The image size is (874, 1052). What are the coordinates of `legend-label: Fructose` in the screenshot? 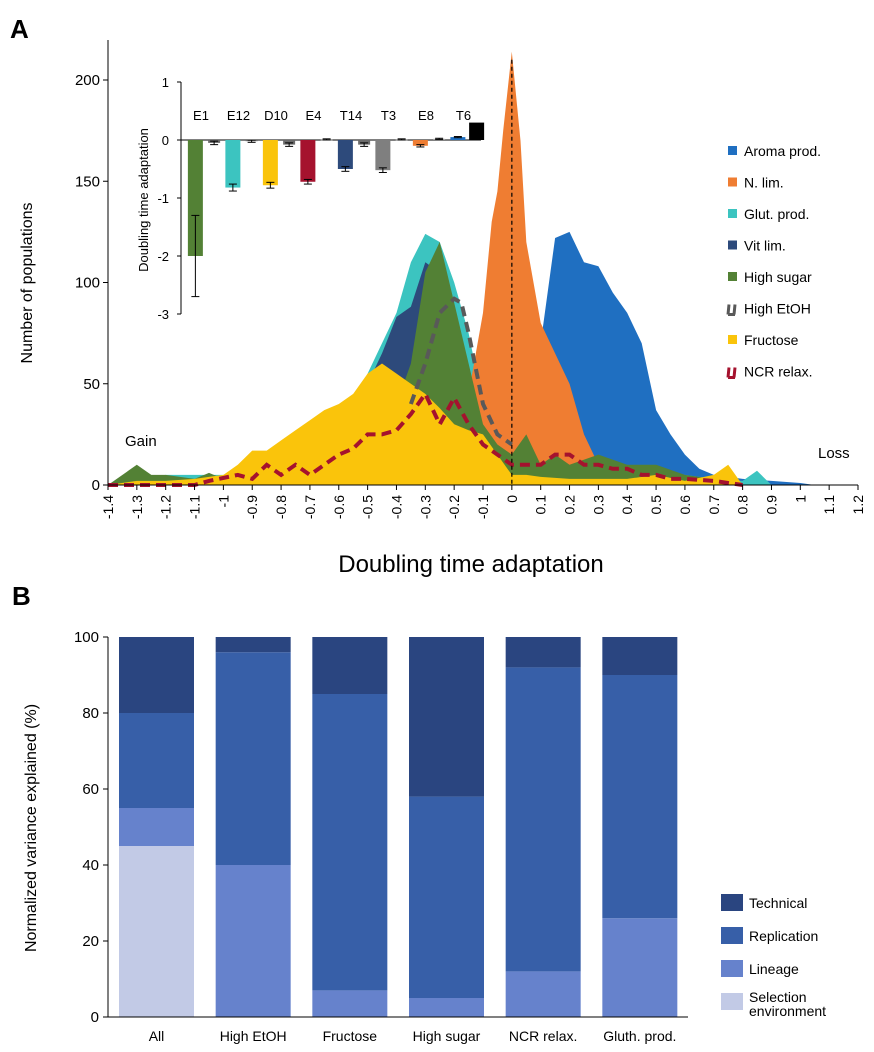 It's located at (771, 340).